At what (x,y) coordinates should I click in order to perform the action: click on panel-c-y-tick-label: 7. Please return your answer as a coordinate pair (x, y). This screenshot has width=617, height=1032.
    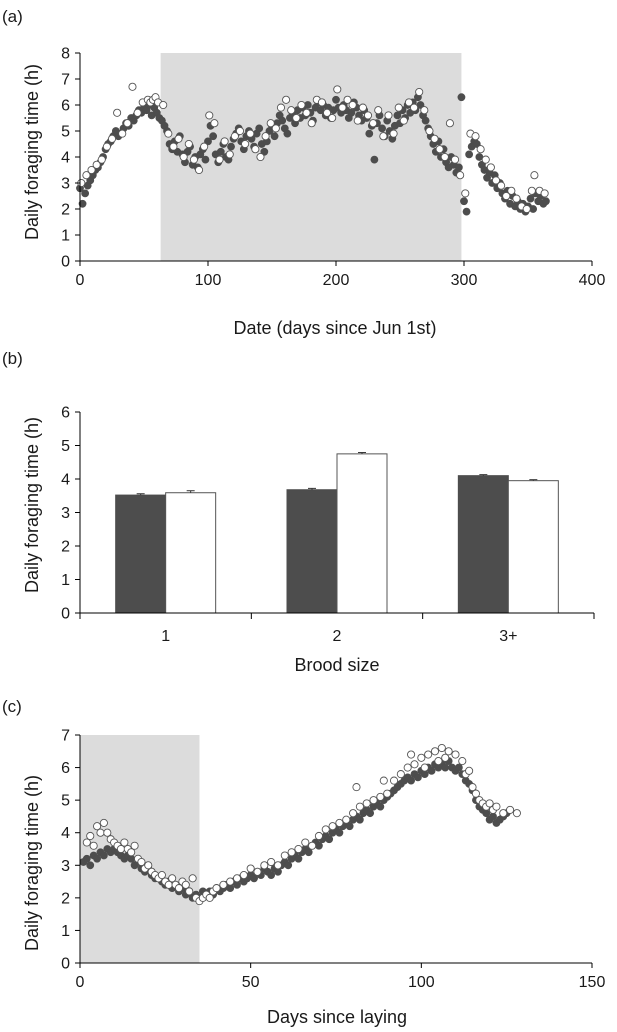
    Looking at the image, I should click on (65, 736).